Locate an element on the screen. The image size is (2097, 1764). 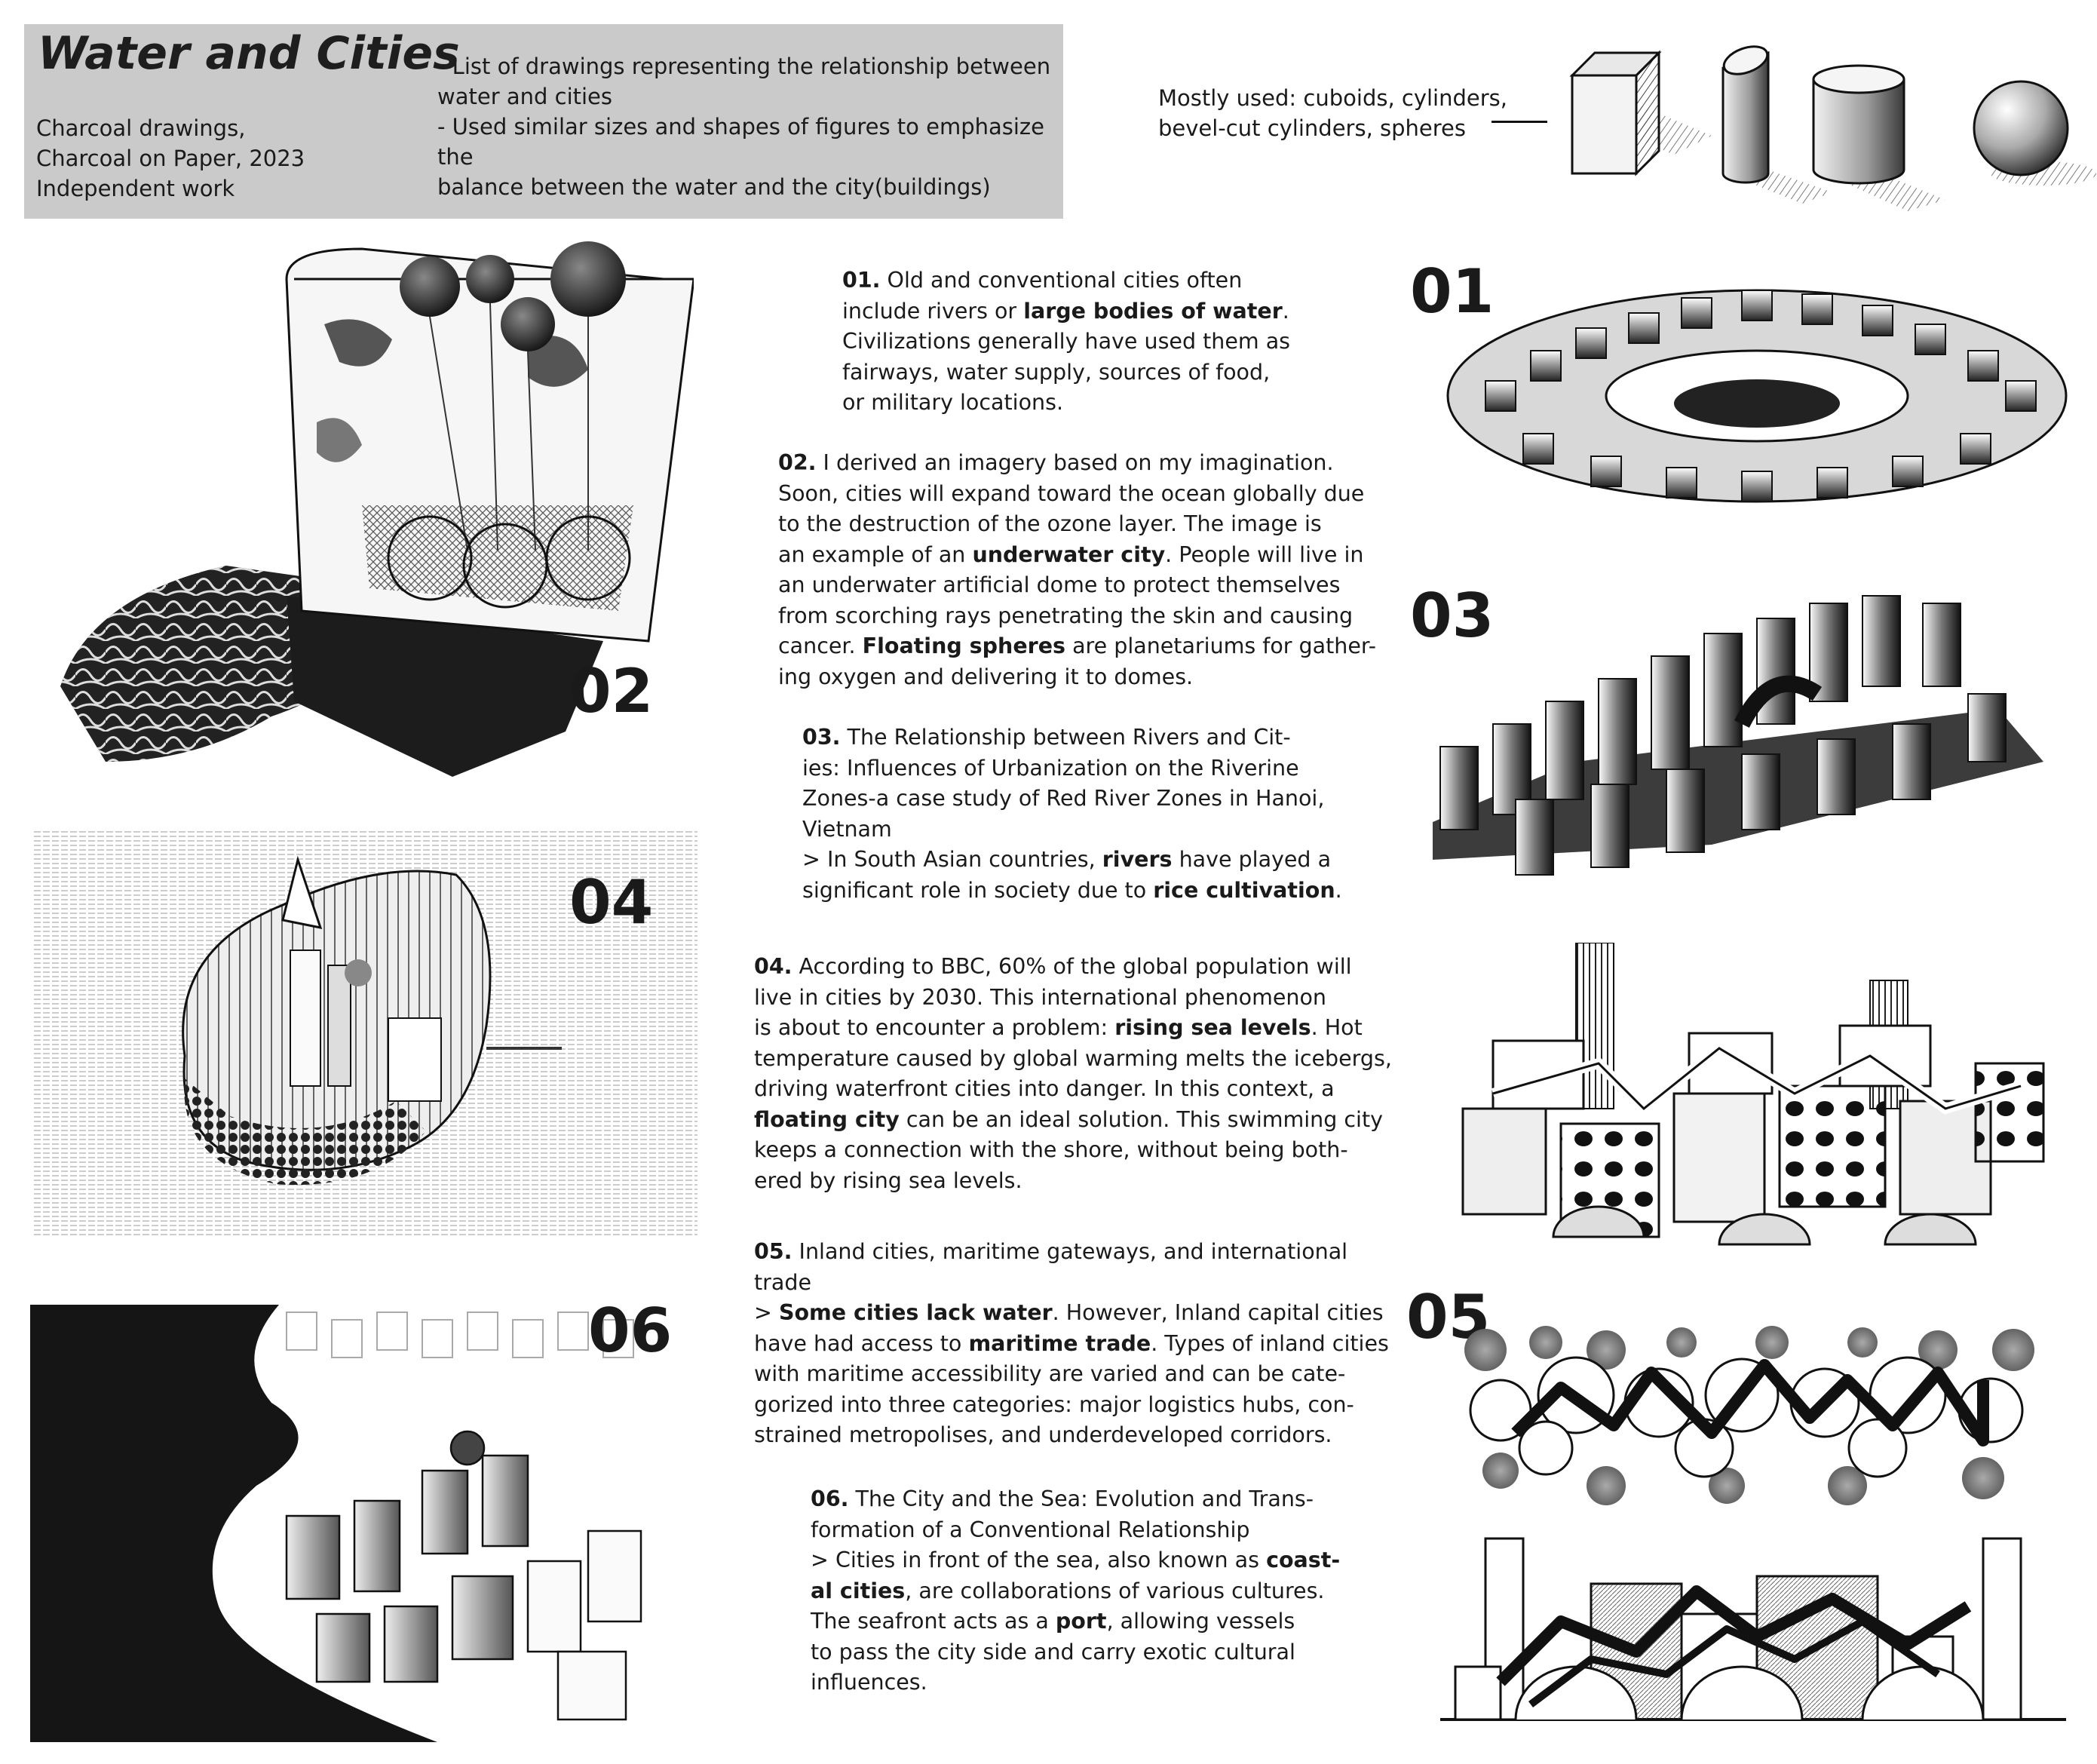
paragraph-line: ered by rising sea levels. is located at coordinates (888, 1180).